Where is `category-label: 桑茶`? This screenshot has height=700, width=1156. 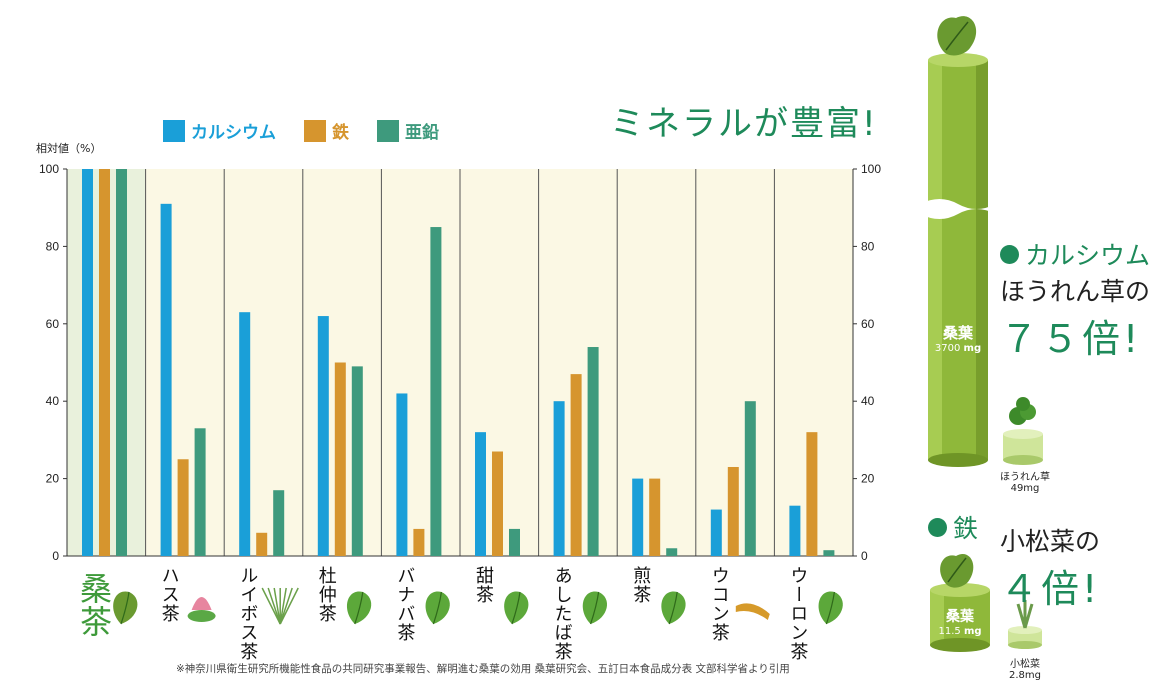
category-label: 桑茶 is located at coordinates (94, 605).